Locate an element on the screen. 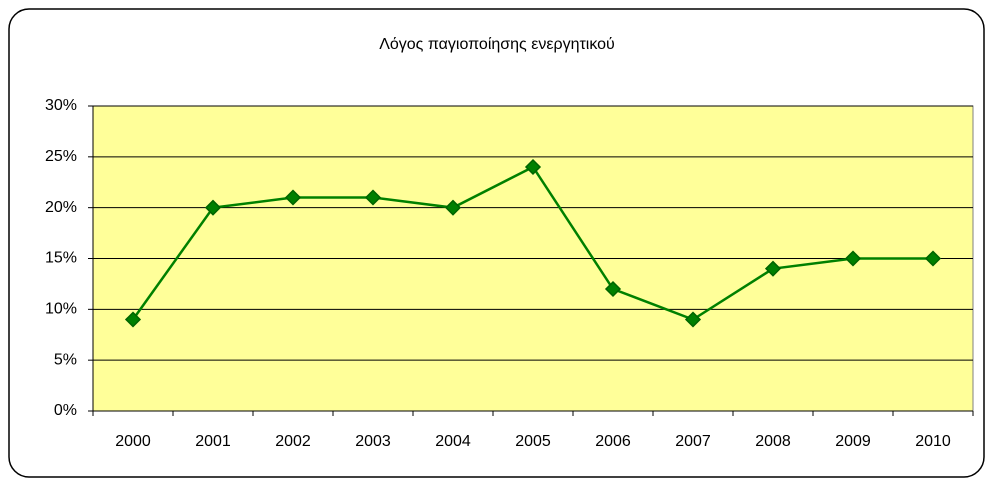  x-tick-label: 2006 is located at coordinates (613, 441).